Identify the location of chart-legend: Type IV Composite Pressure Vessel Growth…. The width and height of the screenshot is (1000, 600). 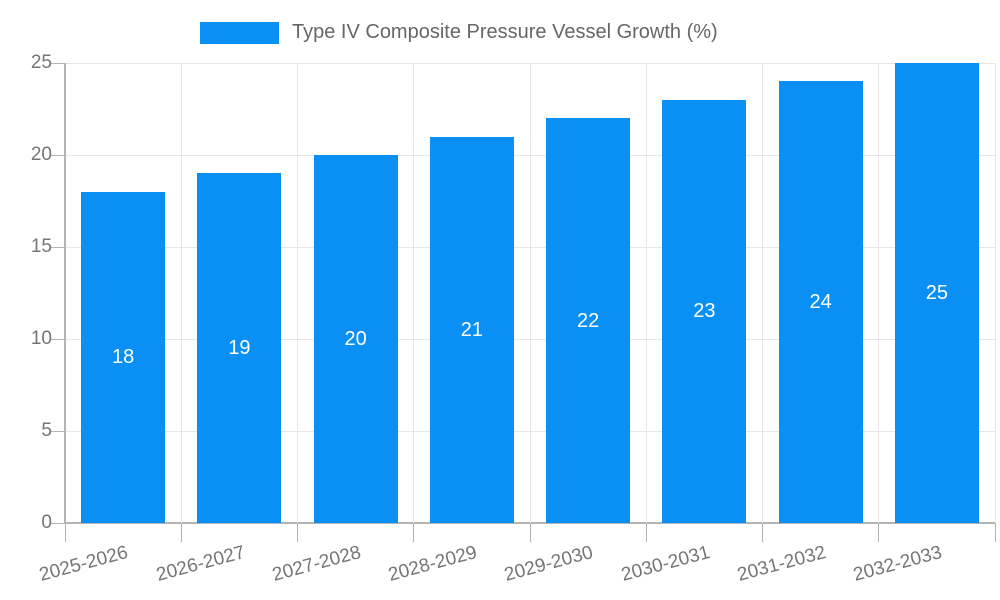
(459, 32).